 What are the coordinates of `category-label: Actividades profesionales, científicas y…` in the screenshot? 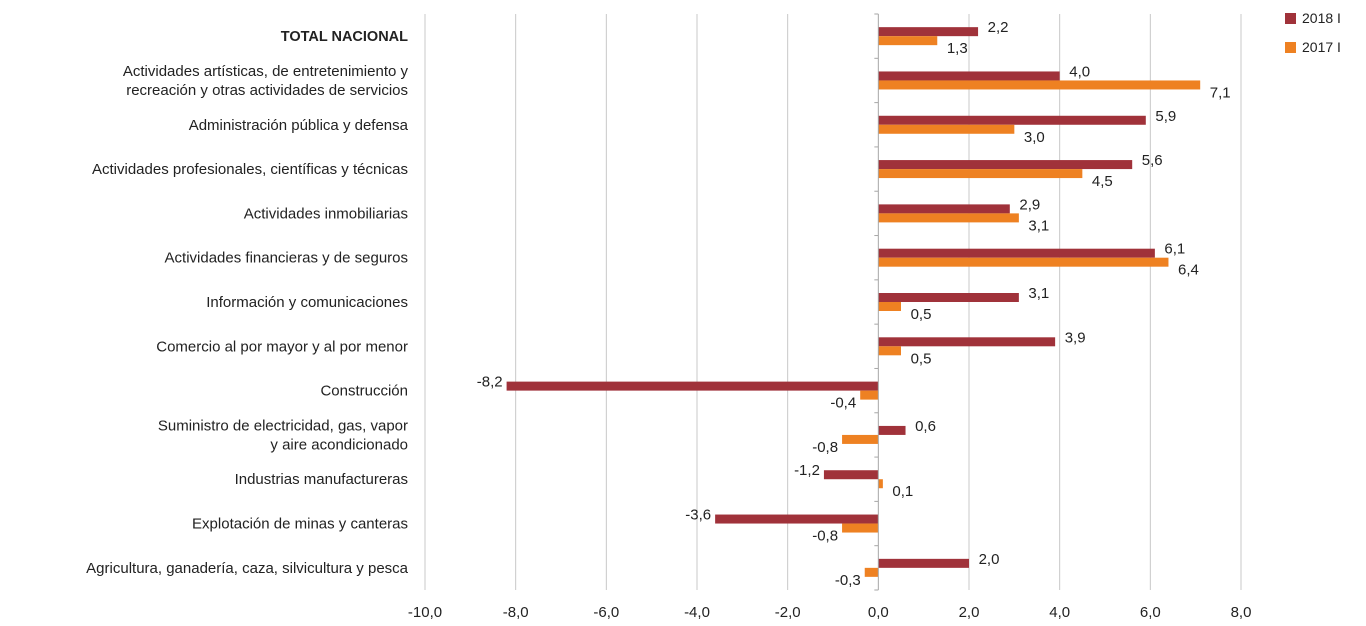 It's located at (250, 169).